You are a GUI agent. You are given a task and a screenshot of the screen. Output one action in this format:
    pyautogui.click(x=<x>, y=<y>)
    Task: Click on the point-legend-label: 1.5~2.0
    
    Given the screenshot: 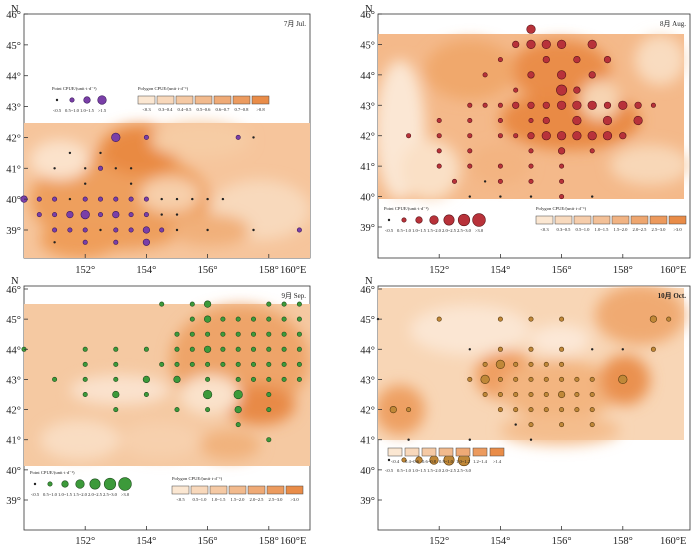 What is the action you would take?
    pyautogui.click(x=80, y=494)
    